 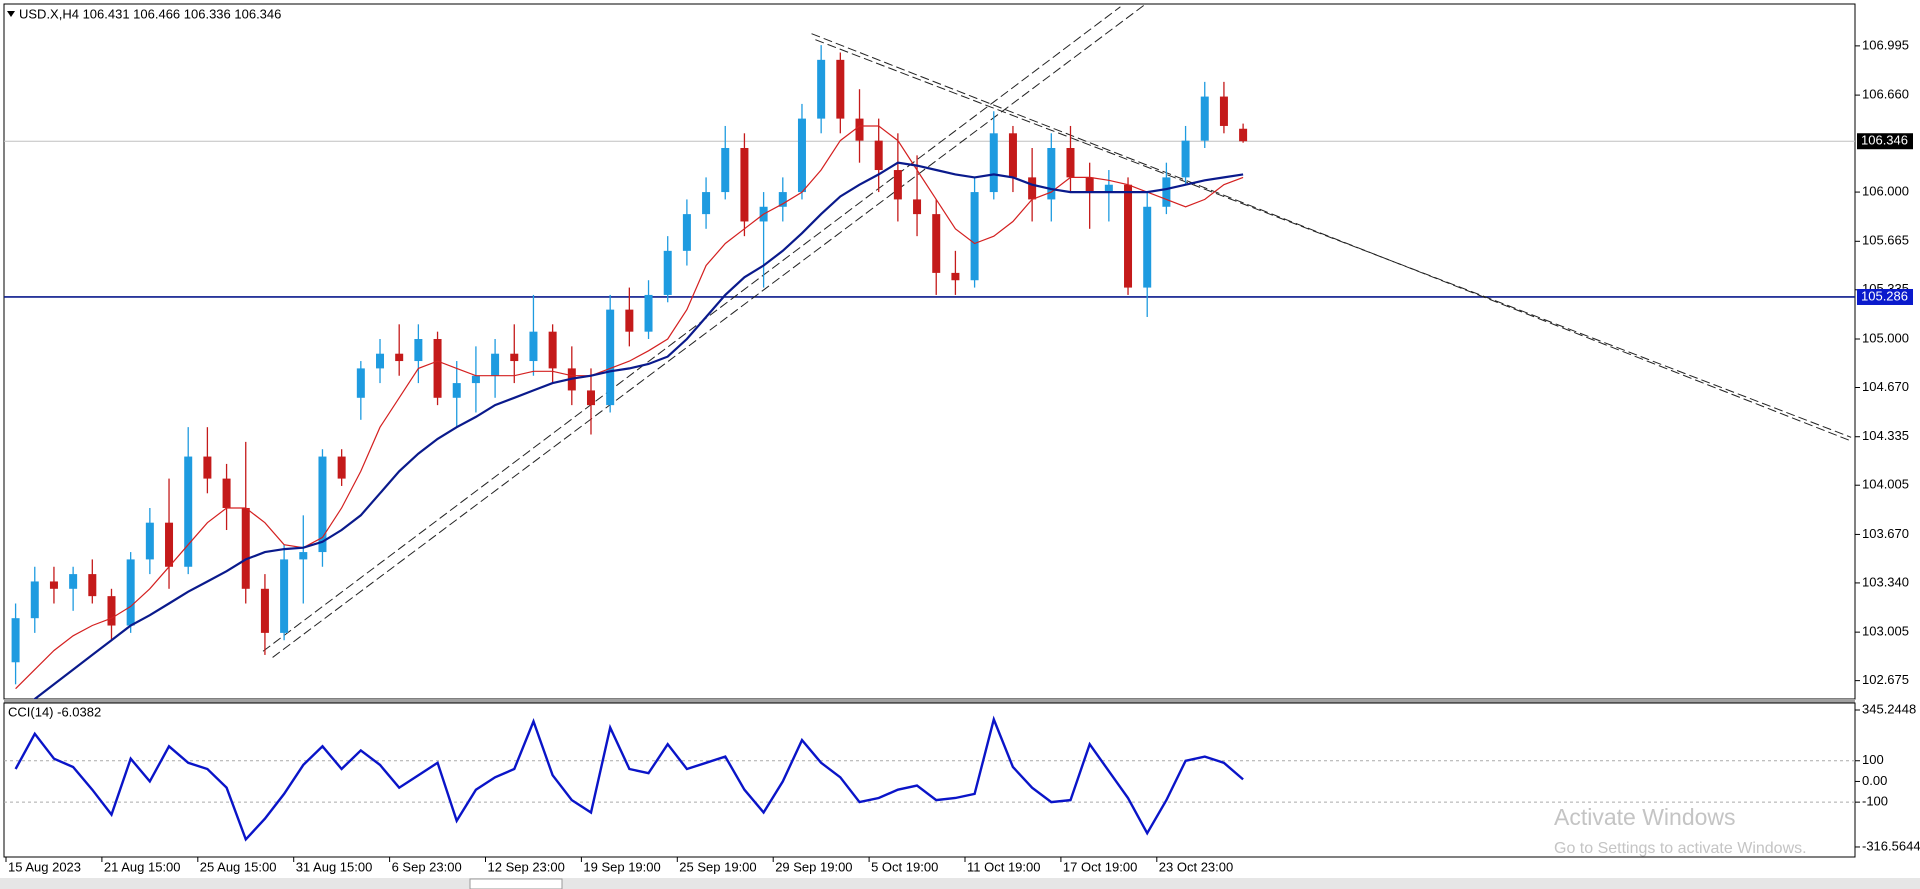 I want to click on x-tick-label: 19 Sep 19:00, so click(x=621, y=866).